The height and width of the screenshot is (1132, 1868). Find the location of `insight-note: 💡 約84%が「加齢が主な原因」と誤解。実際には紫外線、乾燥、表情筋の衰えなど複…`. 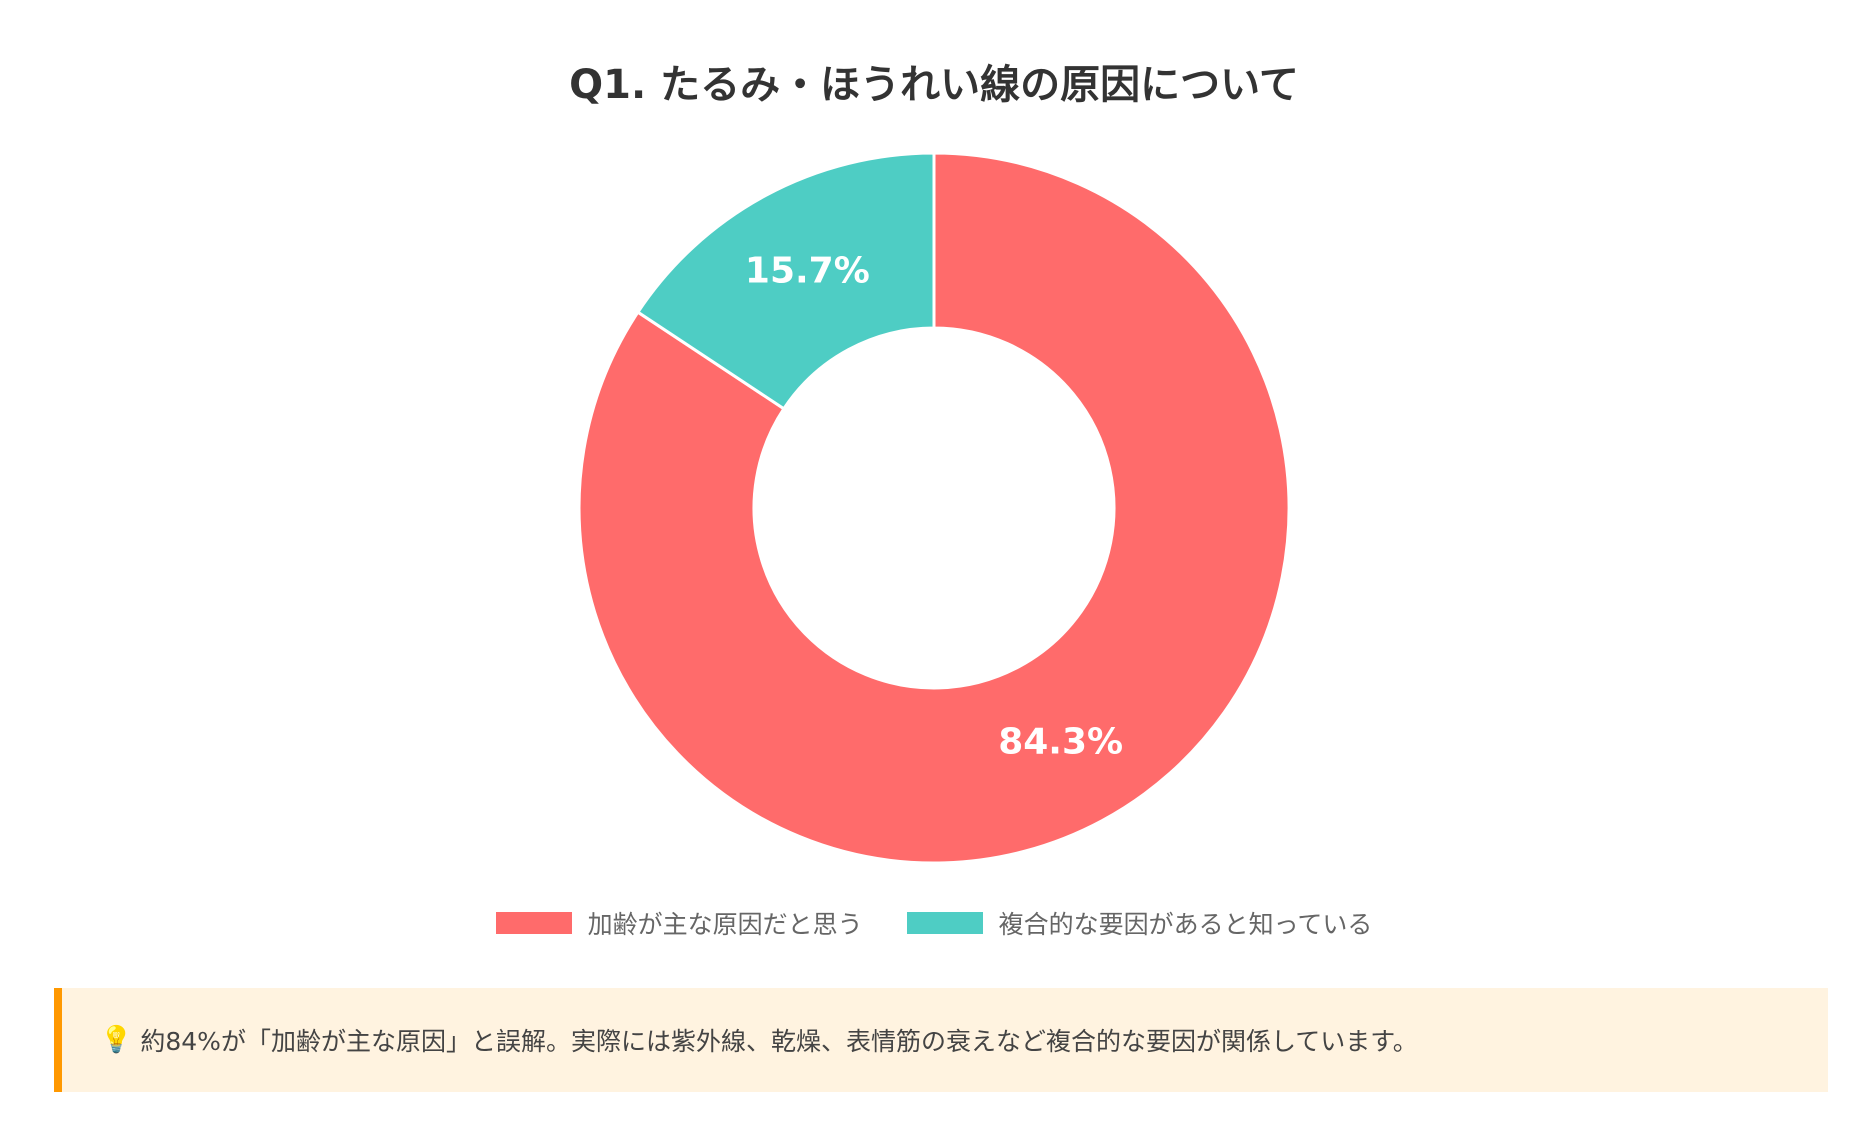

insight-note: 💡 約84%が「加齢が主な原因」と誤解。実際には紫外線、乾燥、表情筋の衰えなど複… is located at coordinates (941, 1040).